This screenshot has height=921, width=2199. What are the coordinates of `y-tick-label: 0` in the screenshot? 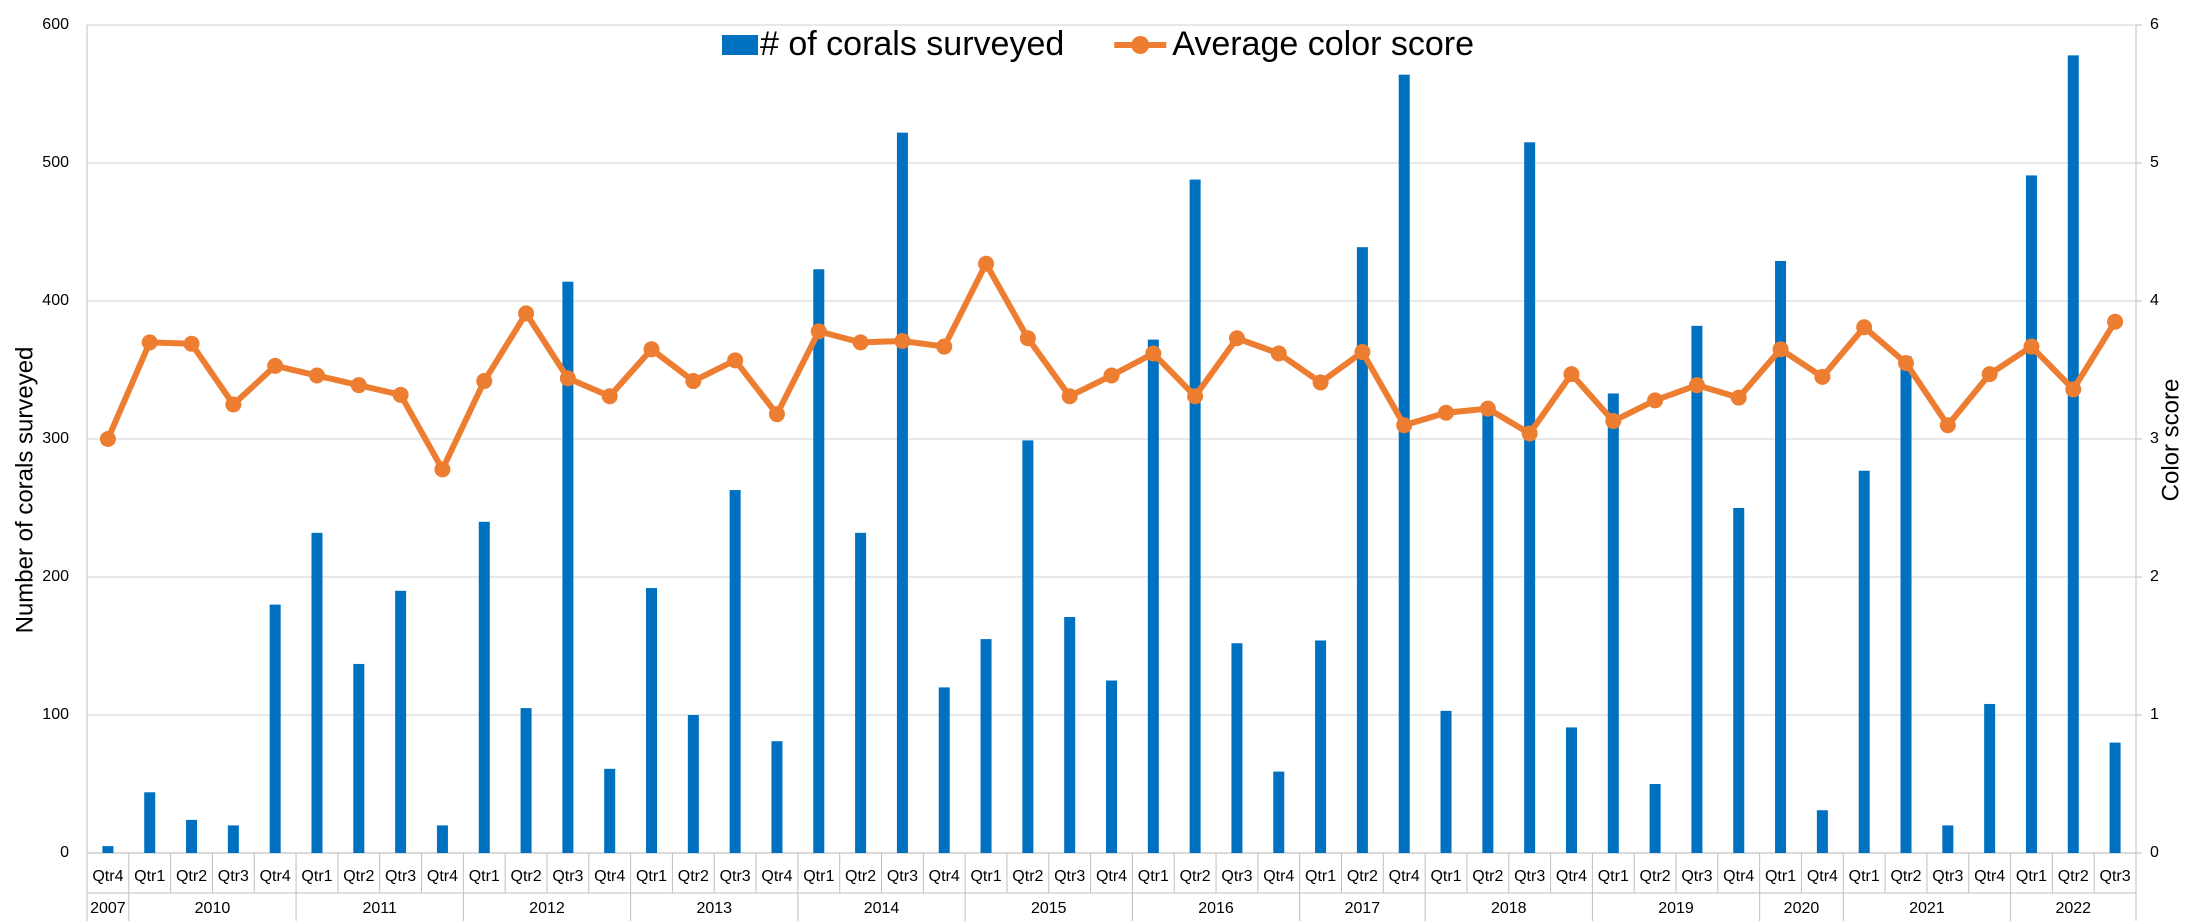 It's located at (64, 852).